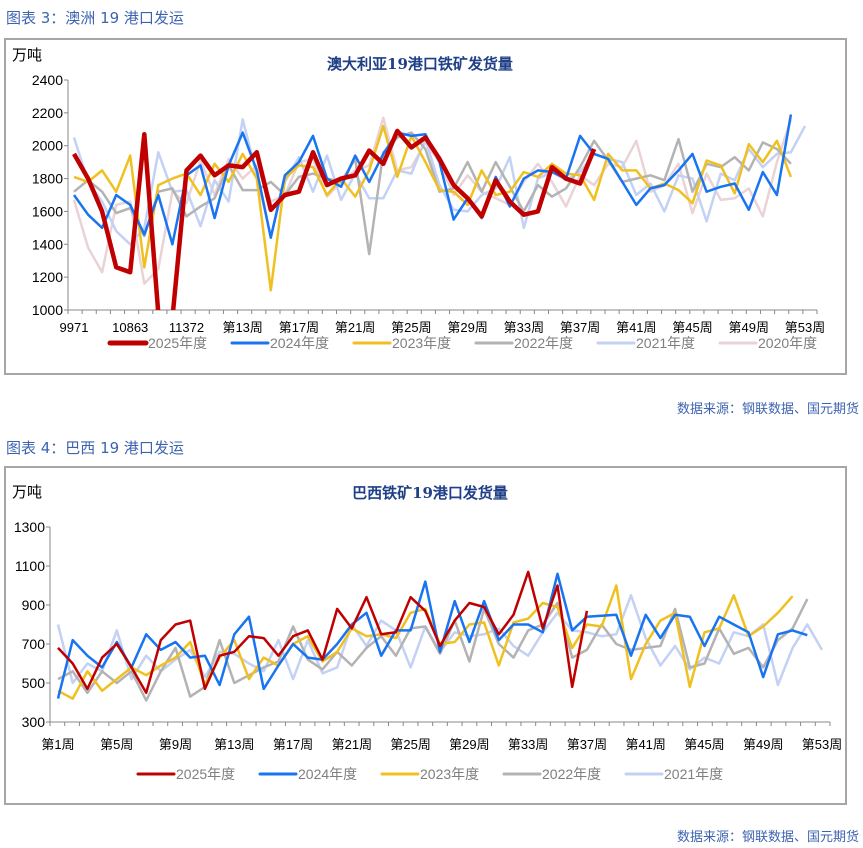 This screenshot has width=863, height=848. I want to click on x-tick-label: 第9周, so click(175, 744).